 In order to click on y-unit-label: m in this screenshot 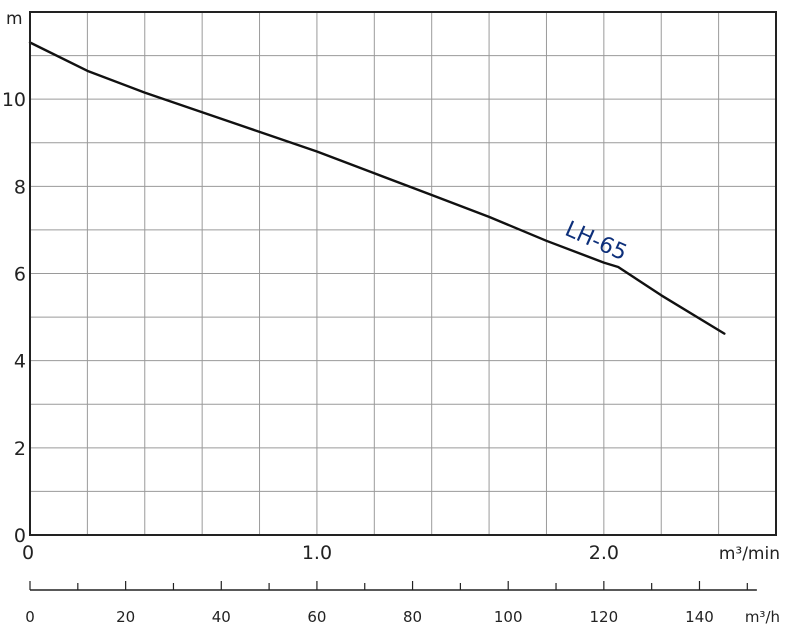, I will do `click(14, 19)`.